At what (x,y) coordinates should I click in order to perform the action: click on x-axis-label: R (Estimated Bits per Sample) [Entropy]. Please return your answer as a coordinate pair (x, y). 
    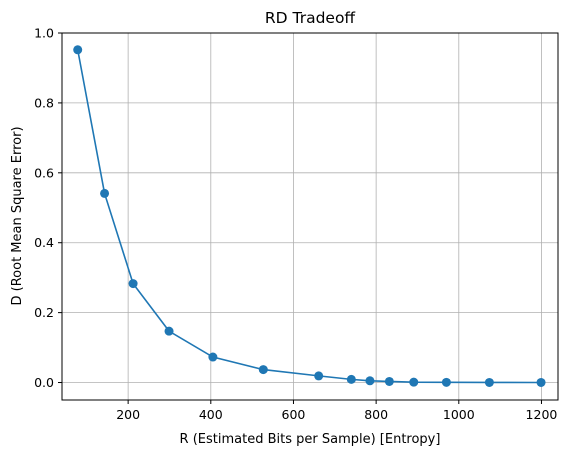
    Looking at the image, I should click on (310, 439).